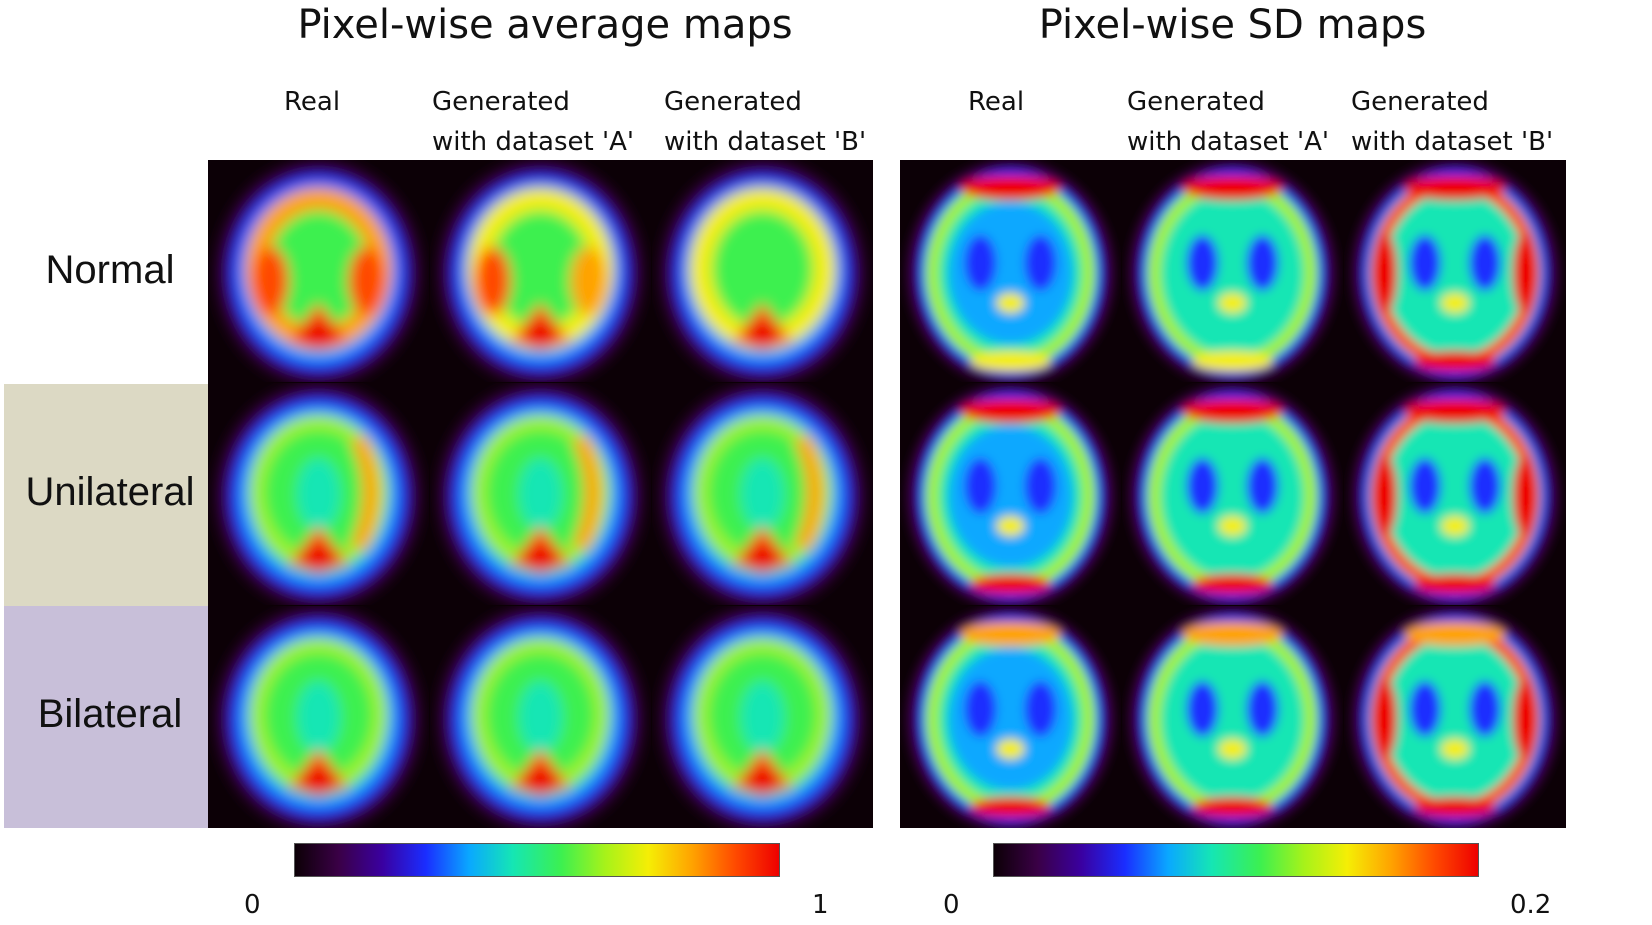 The image size is (1652, 925). Describe the element at coordinates (1232, 717) in the screenshot. I see `sd-bilateral-gen-a` at that location.